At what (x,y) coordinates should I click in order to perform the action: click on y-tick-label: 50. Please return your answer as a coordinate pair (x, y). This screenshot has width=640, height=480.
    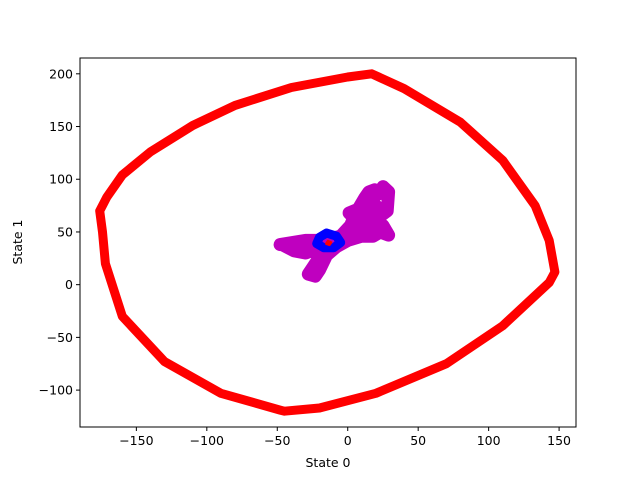
    Looking at the image, I should click on (65, 231).